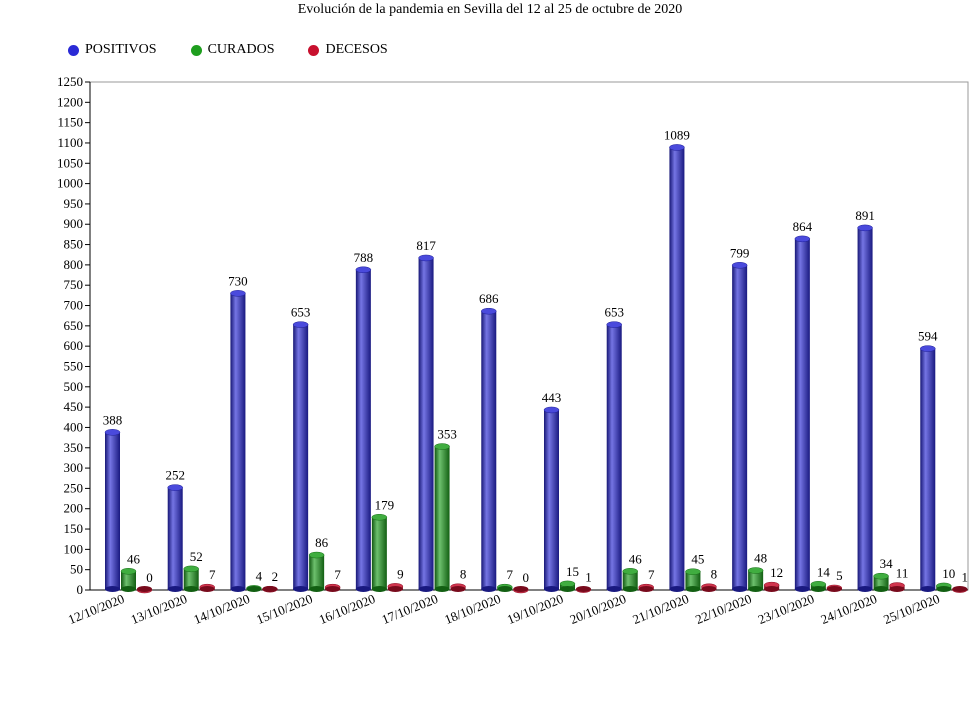 The image size is (980, 720). What do you see at coordinates (839, 575) in the screenshot?
I see `data-label-decesos: 5` at bounding box center [839, 575].